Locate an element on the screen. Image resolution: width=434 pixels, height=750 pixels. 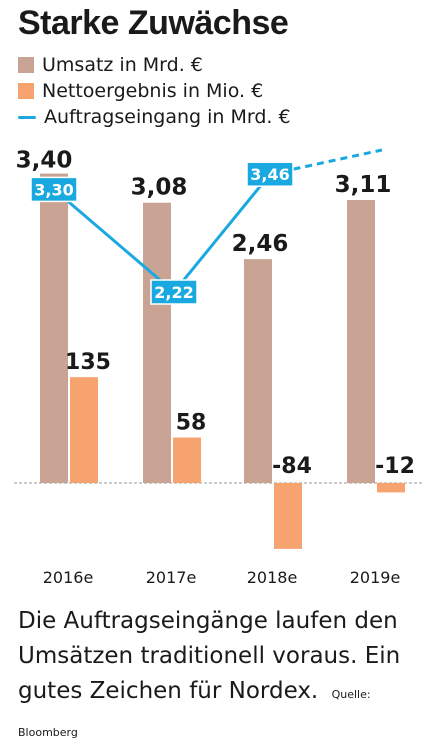
legend-item-netto: Nettoergebnis in Mio. € is located at coordinates (154, 91).